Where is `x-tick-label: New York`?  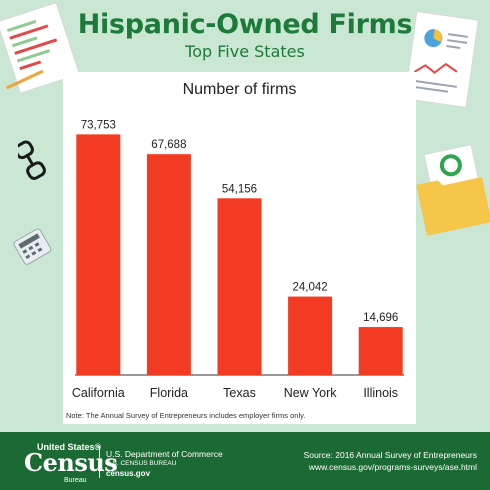 x-tick-label: New York is located at coordinates (311, 393).